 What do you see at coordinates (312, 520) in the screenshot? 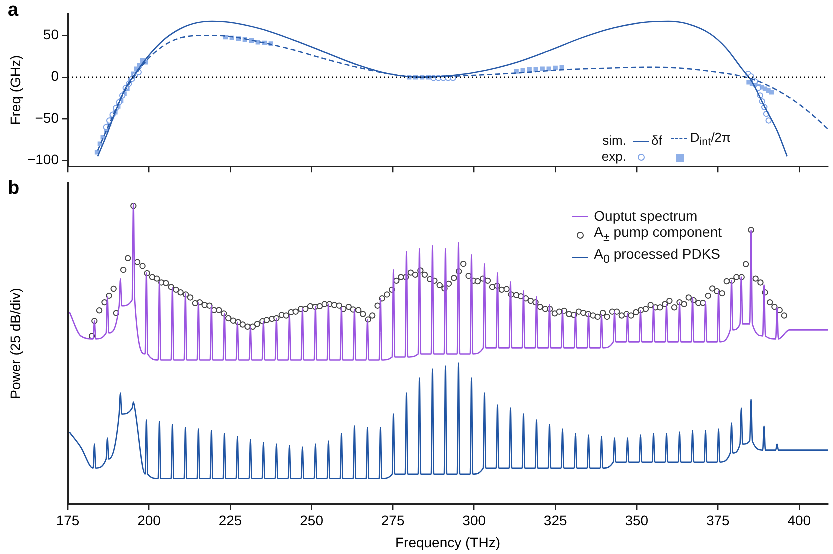
I see `x-tick-label: 250` at bounding box center [312, 520].